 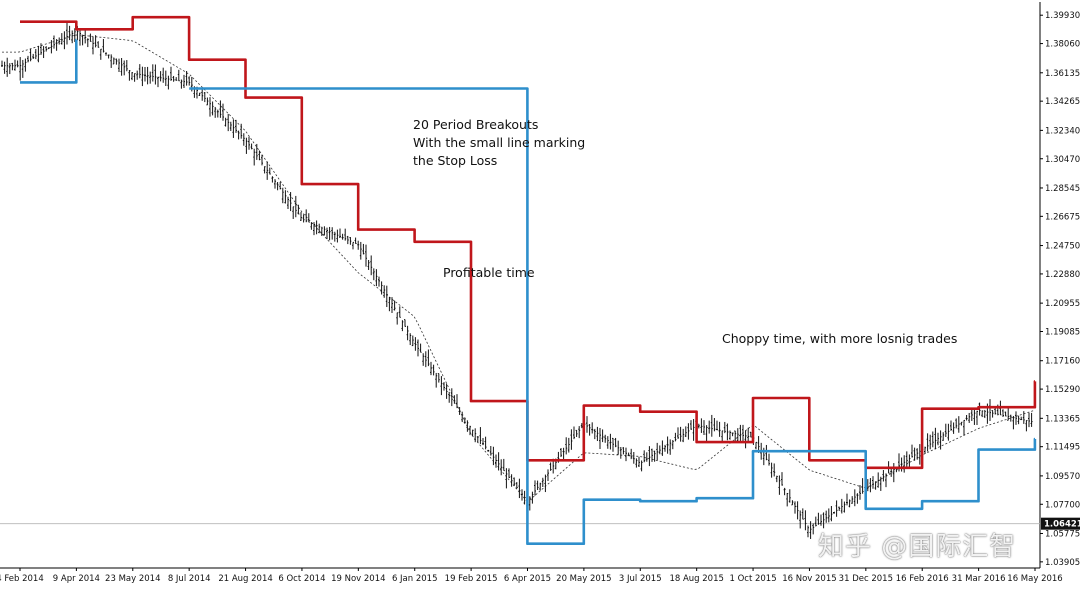 I want to click on current-price-box, so click(x=1060, y=523).